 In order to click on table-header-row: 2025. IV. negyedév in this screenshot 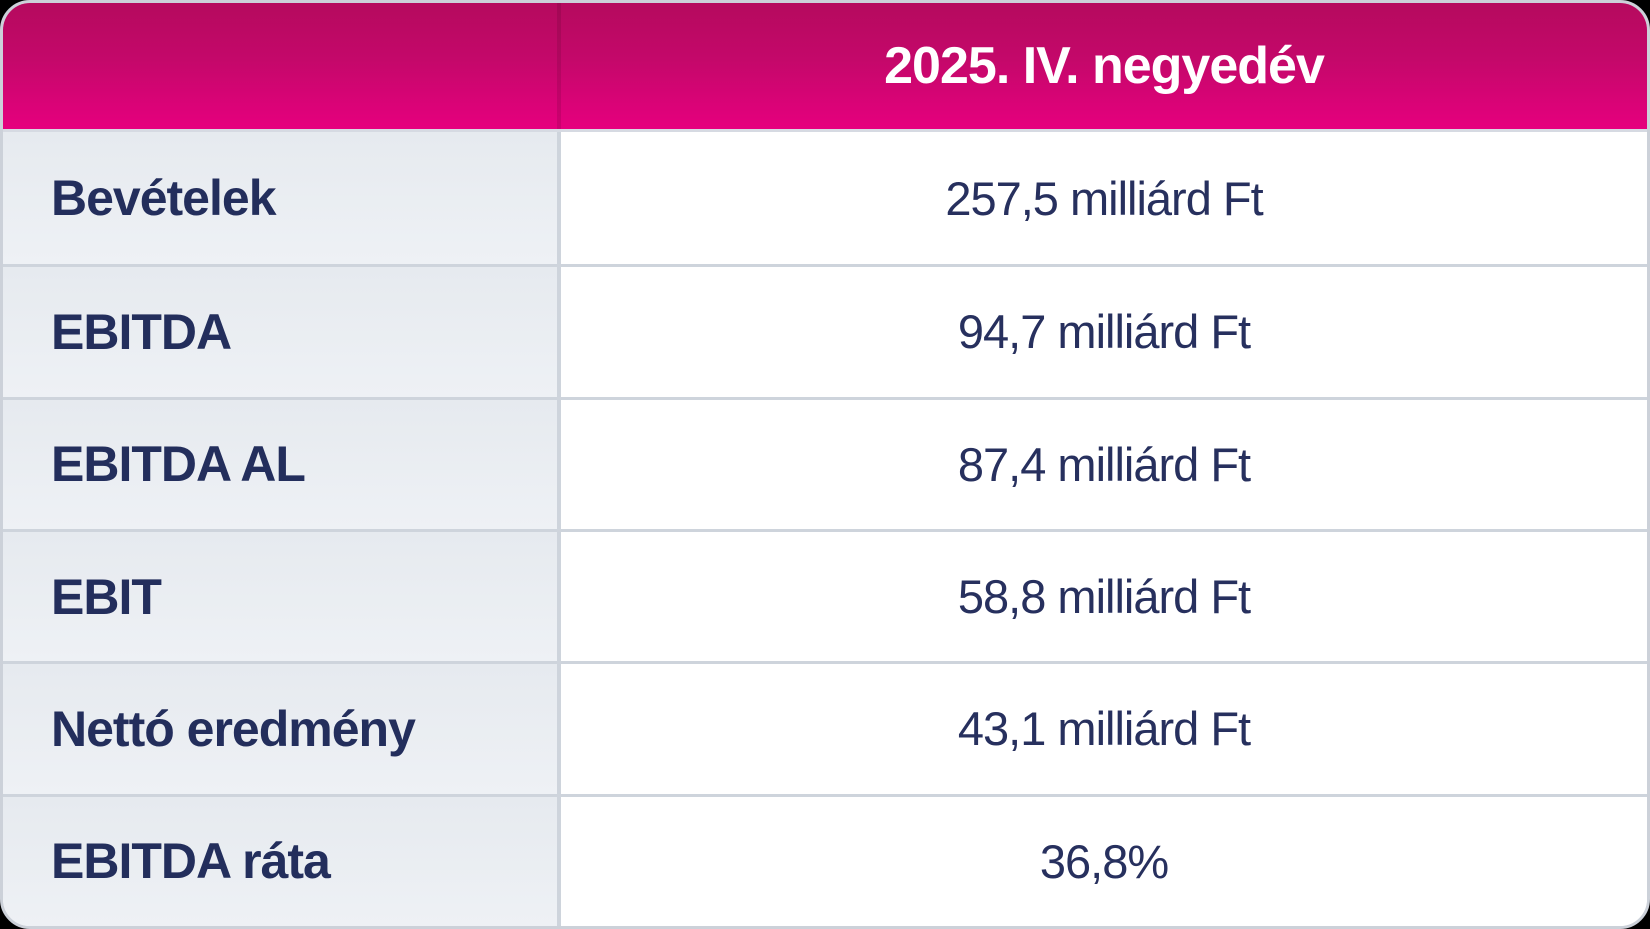, I will do `click(825, 67)`.